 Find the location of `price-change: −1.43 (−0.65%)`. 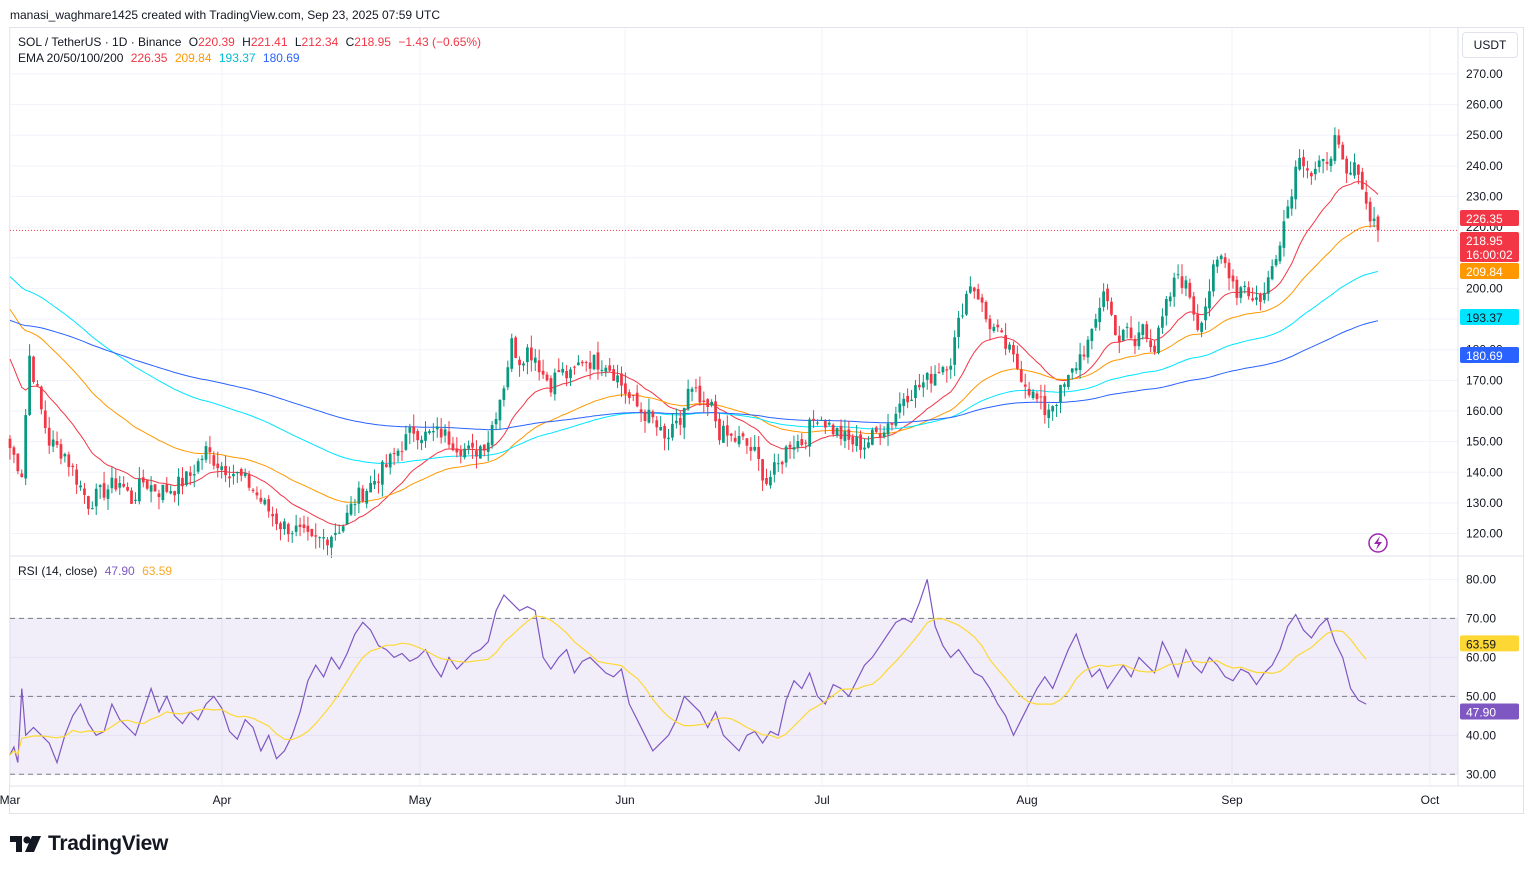

price-change: −1.43 (−0.65%) is located at coordinates (440, 42).